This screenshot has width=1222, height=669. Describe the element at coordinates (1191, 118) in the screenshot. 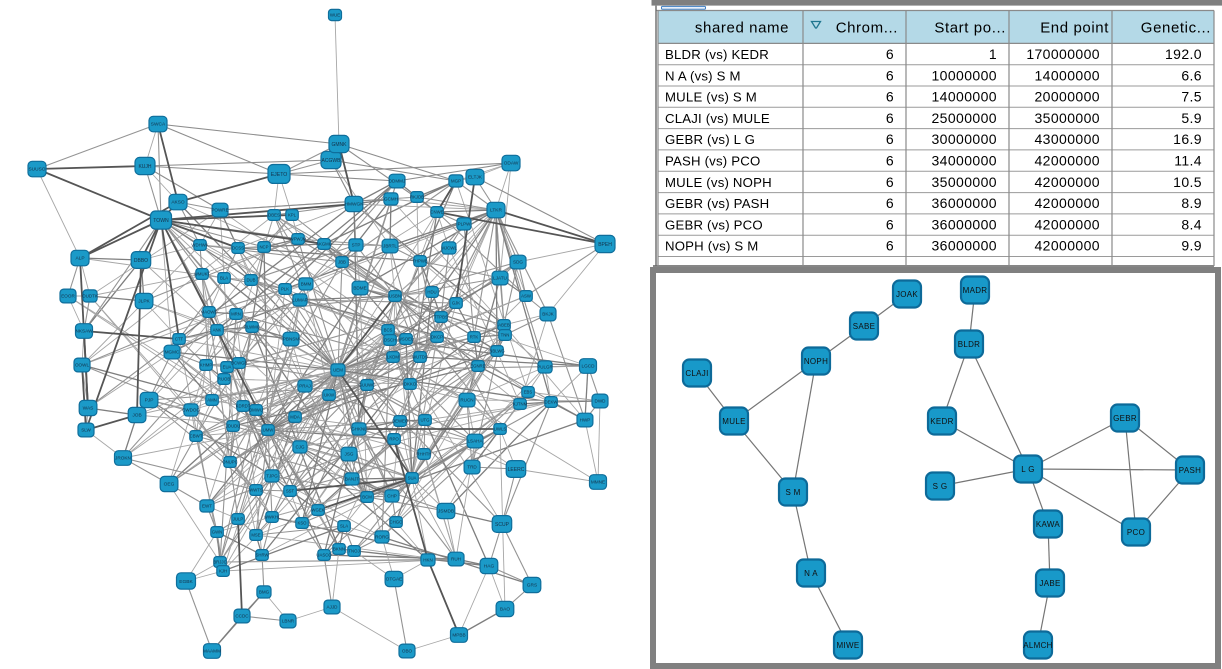

I see `svg-text: 5.9` at that location.